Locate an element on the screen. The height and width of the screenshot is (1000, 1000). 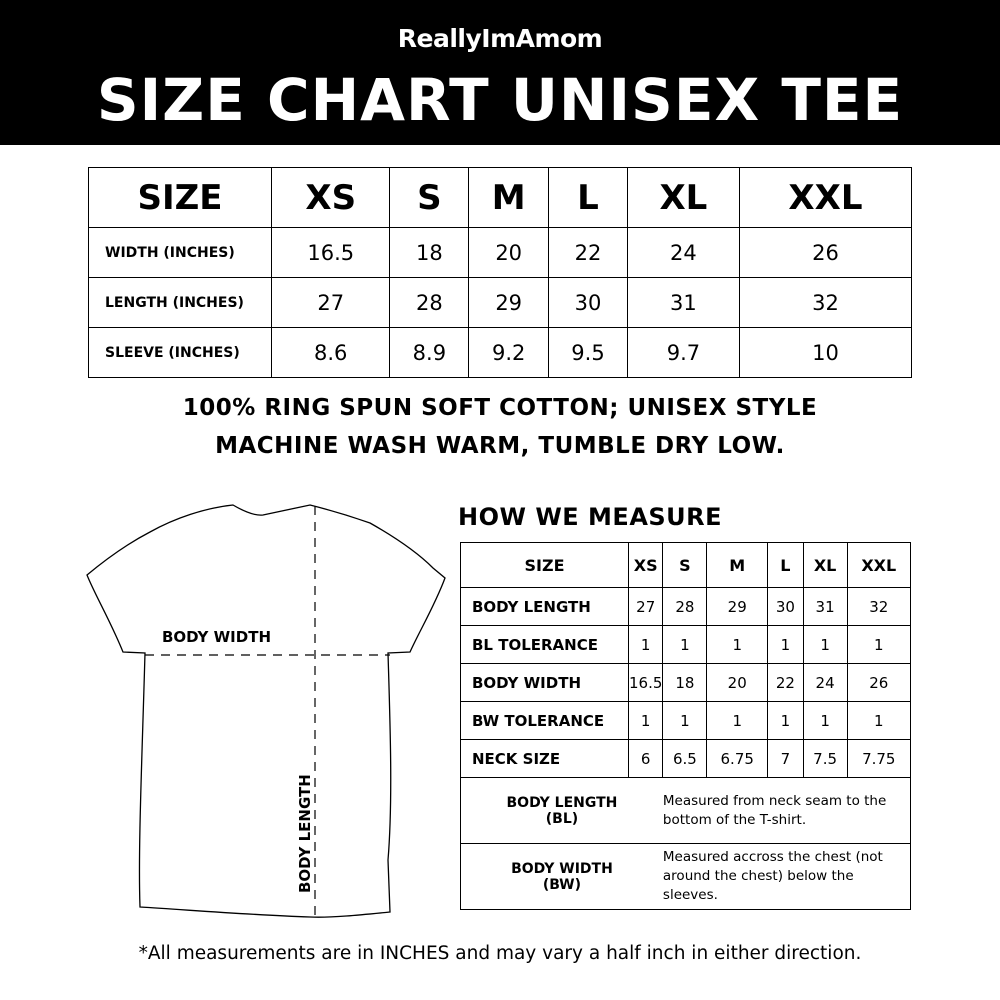
cell: 6 is located at coordinates (645, 758).